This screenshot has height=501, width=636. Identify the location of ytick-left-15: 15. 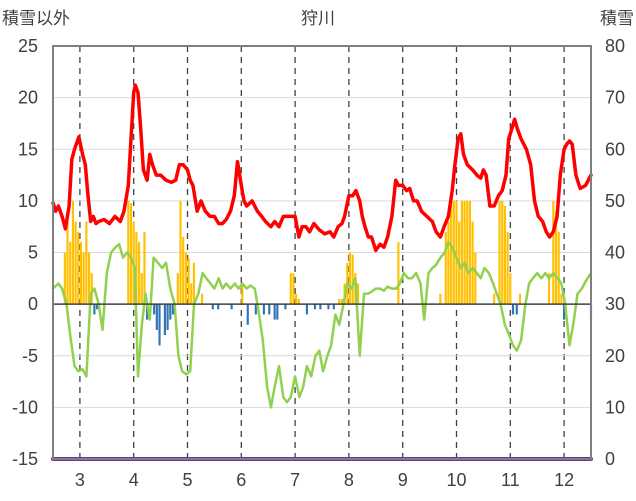
(28, 149).